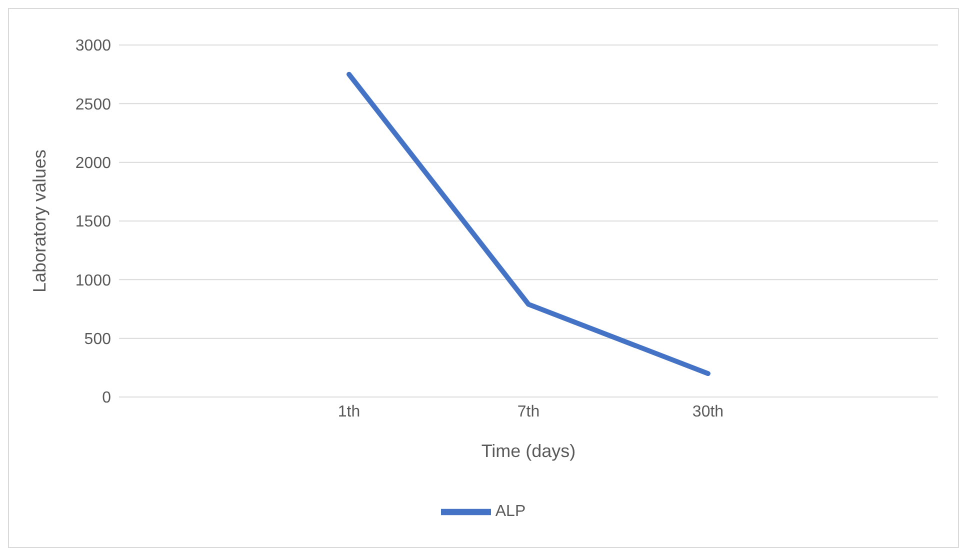 The width and height of the screenshot is (967, 556). I want to click on x-tick-label: 1th, so click(349, 411).